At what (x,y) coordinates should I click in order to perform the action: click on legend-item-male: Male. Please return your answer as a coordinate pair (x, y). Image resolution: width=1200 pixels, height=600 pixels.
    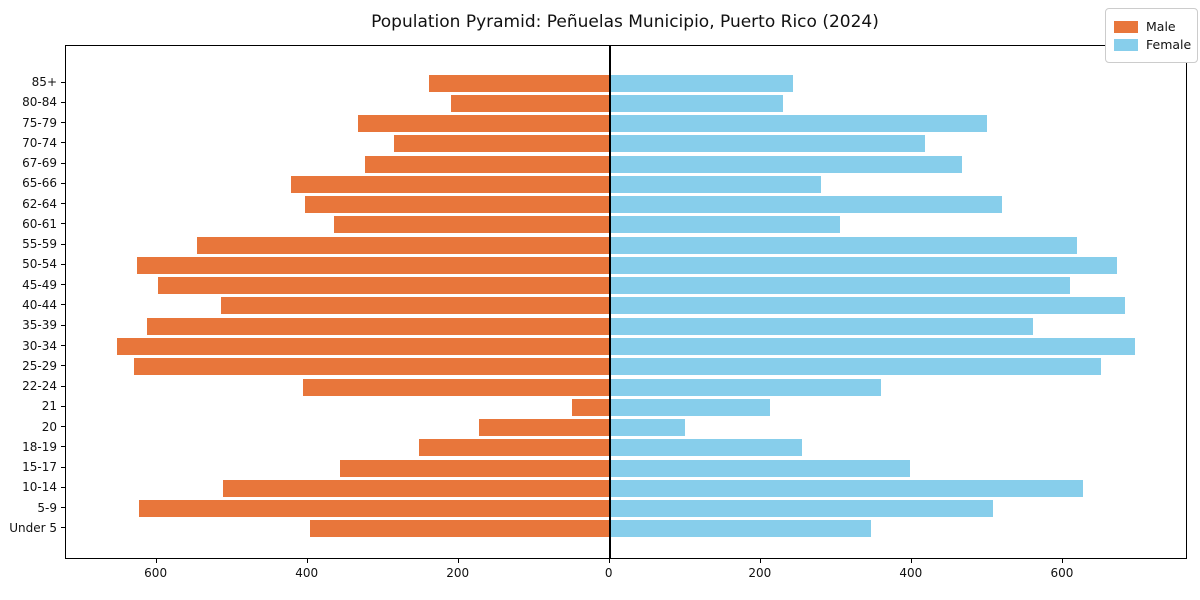
    Looking at the image, I should click on (1151, 26).